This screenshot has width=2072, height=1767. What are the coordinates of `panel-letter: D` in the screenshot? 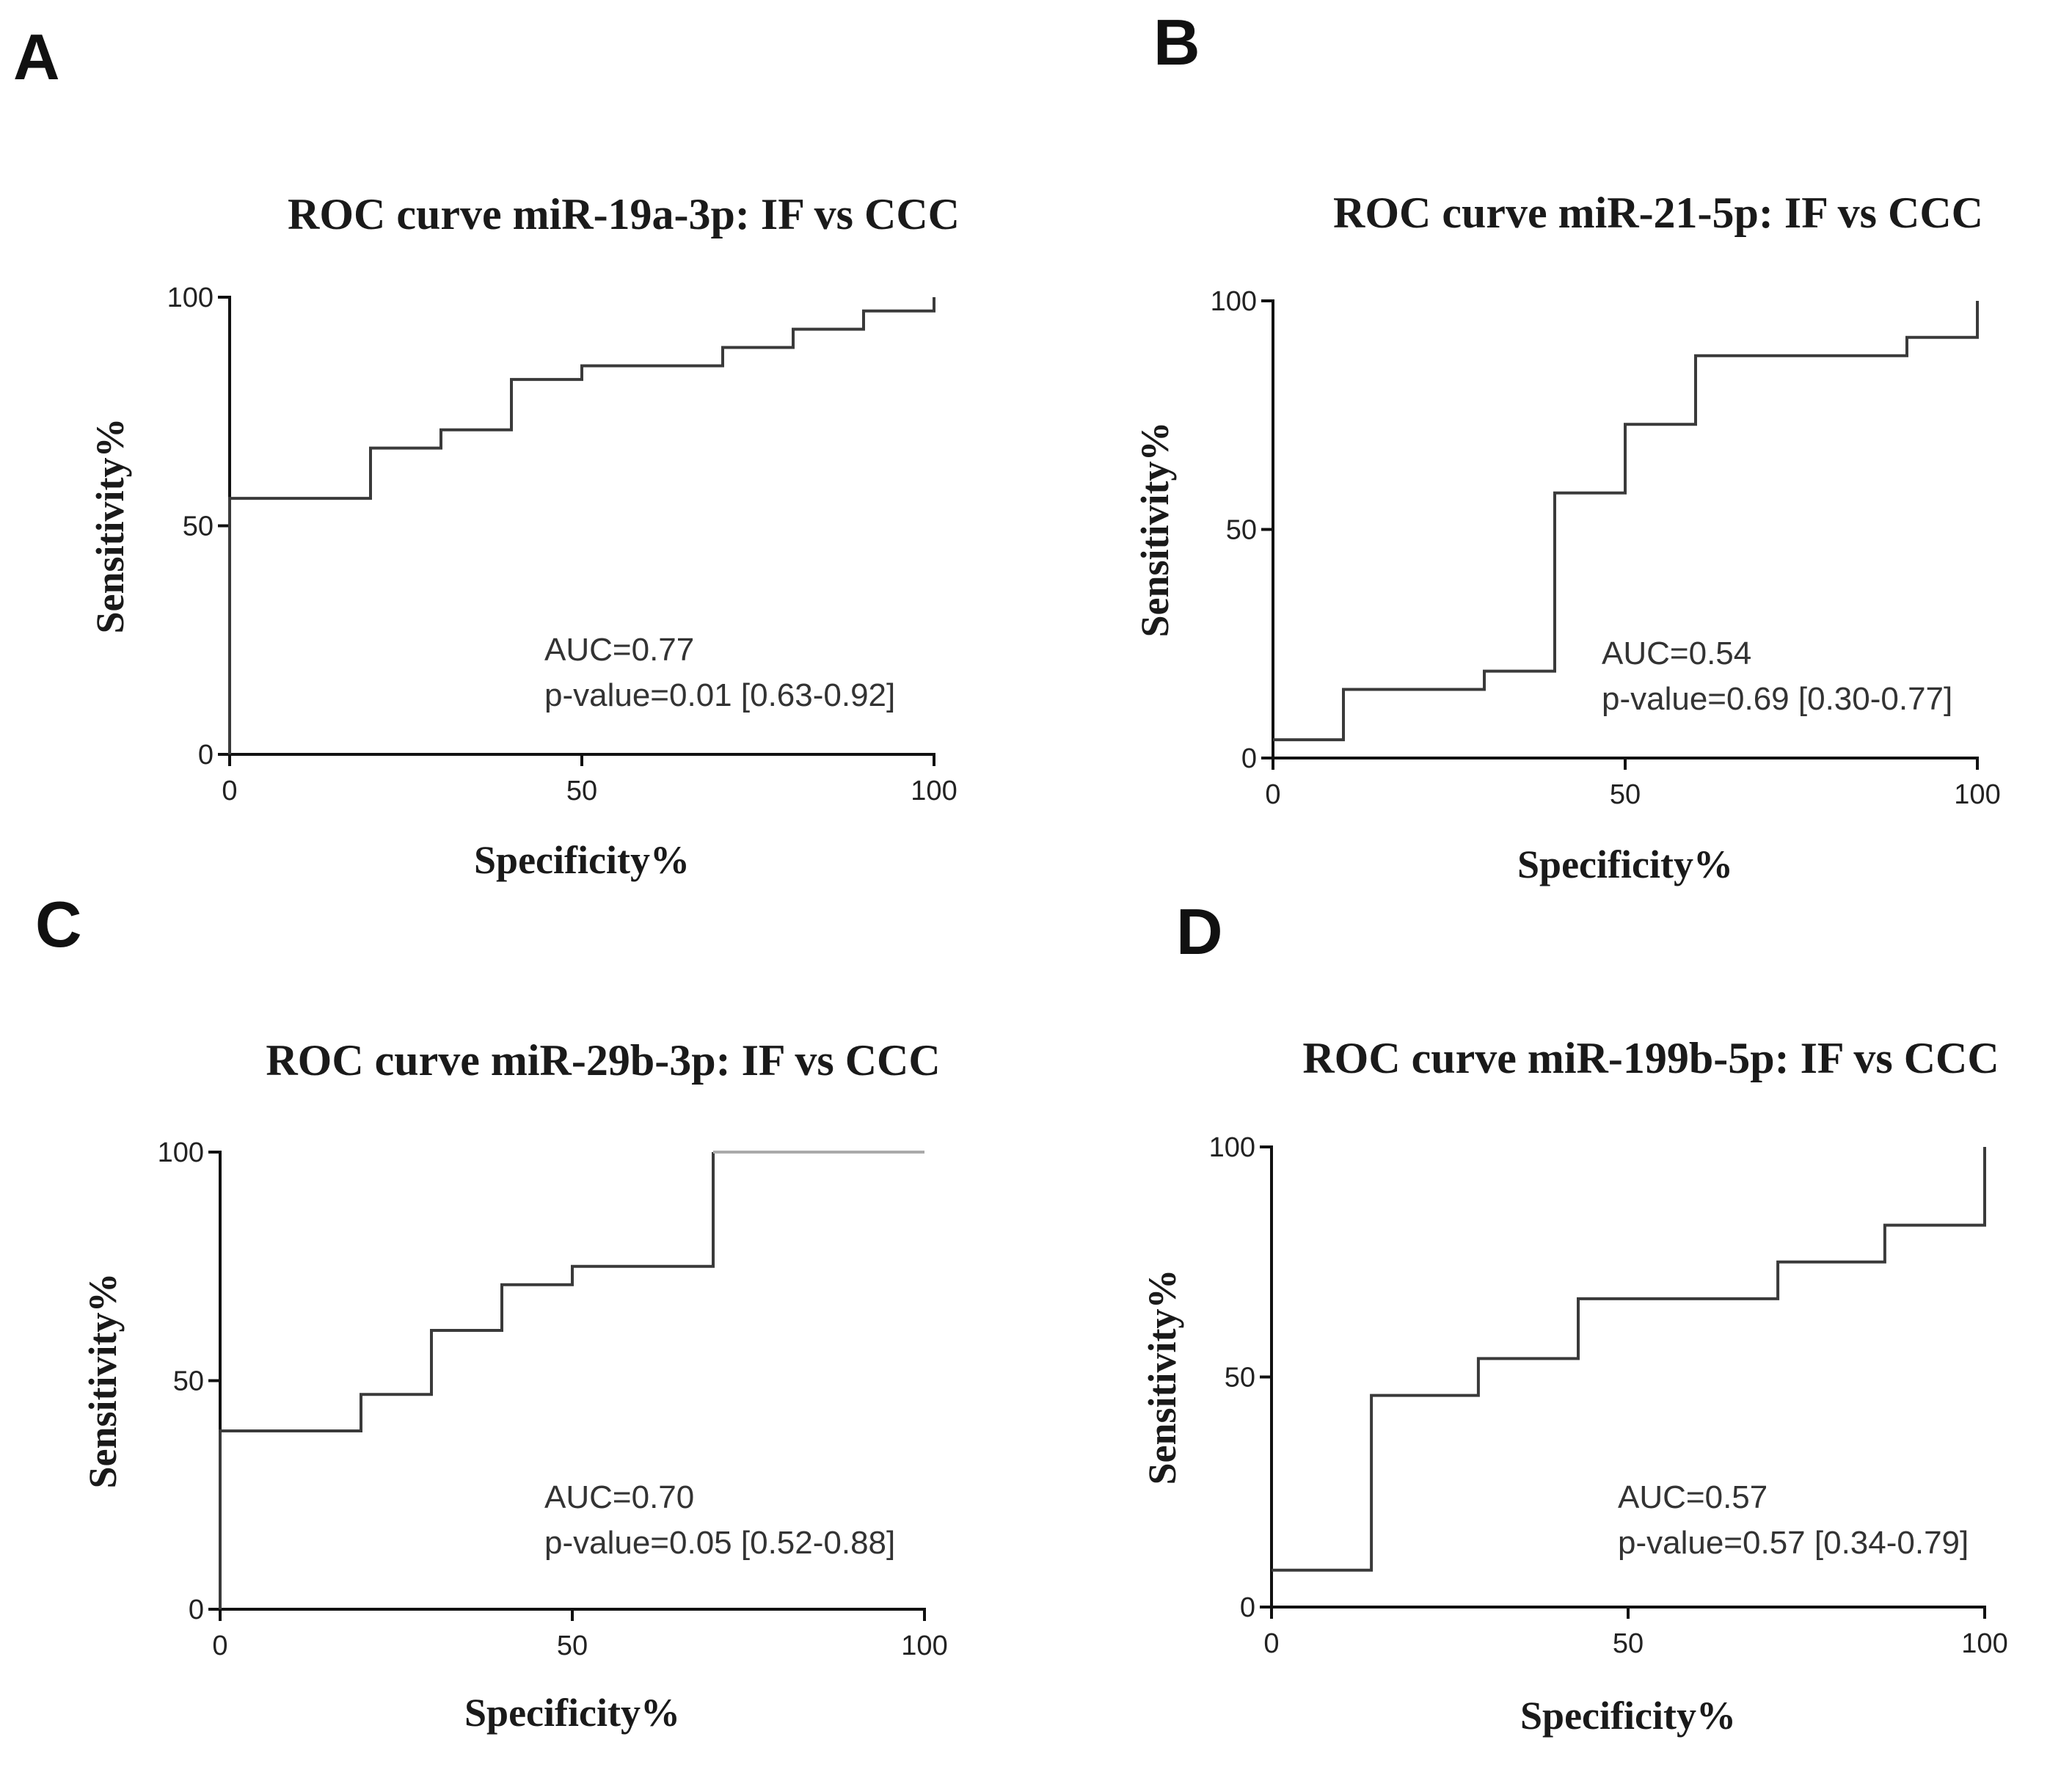 It's located at (1199, 932).